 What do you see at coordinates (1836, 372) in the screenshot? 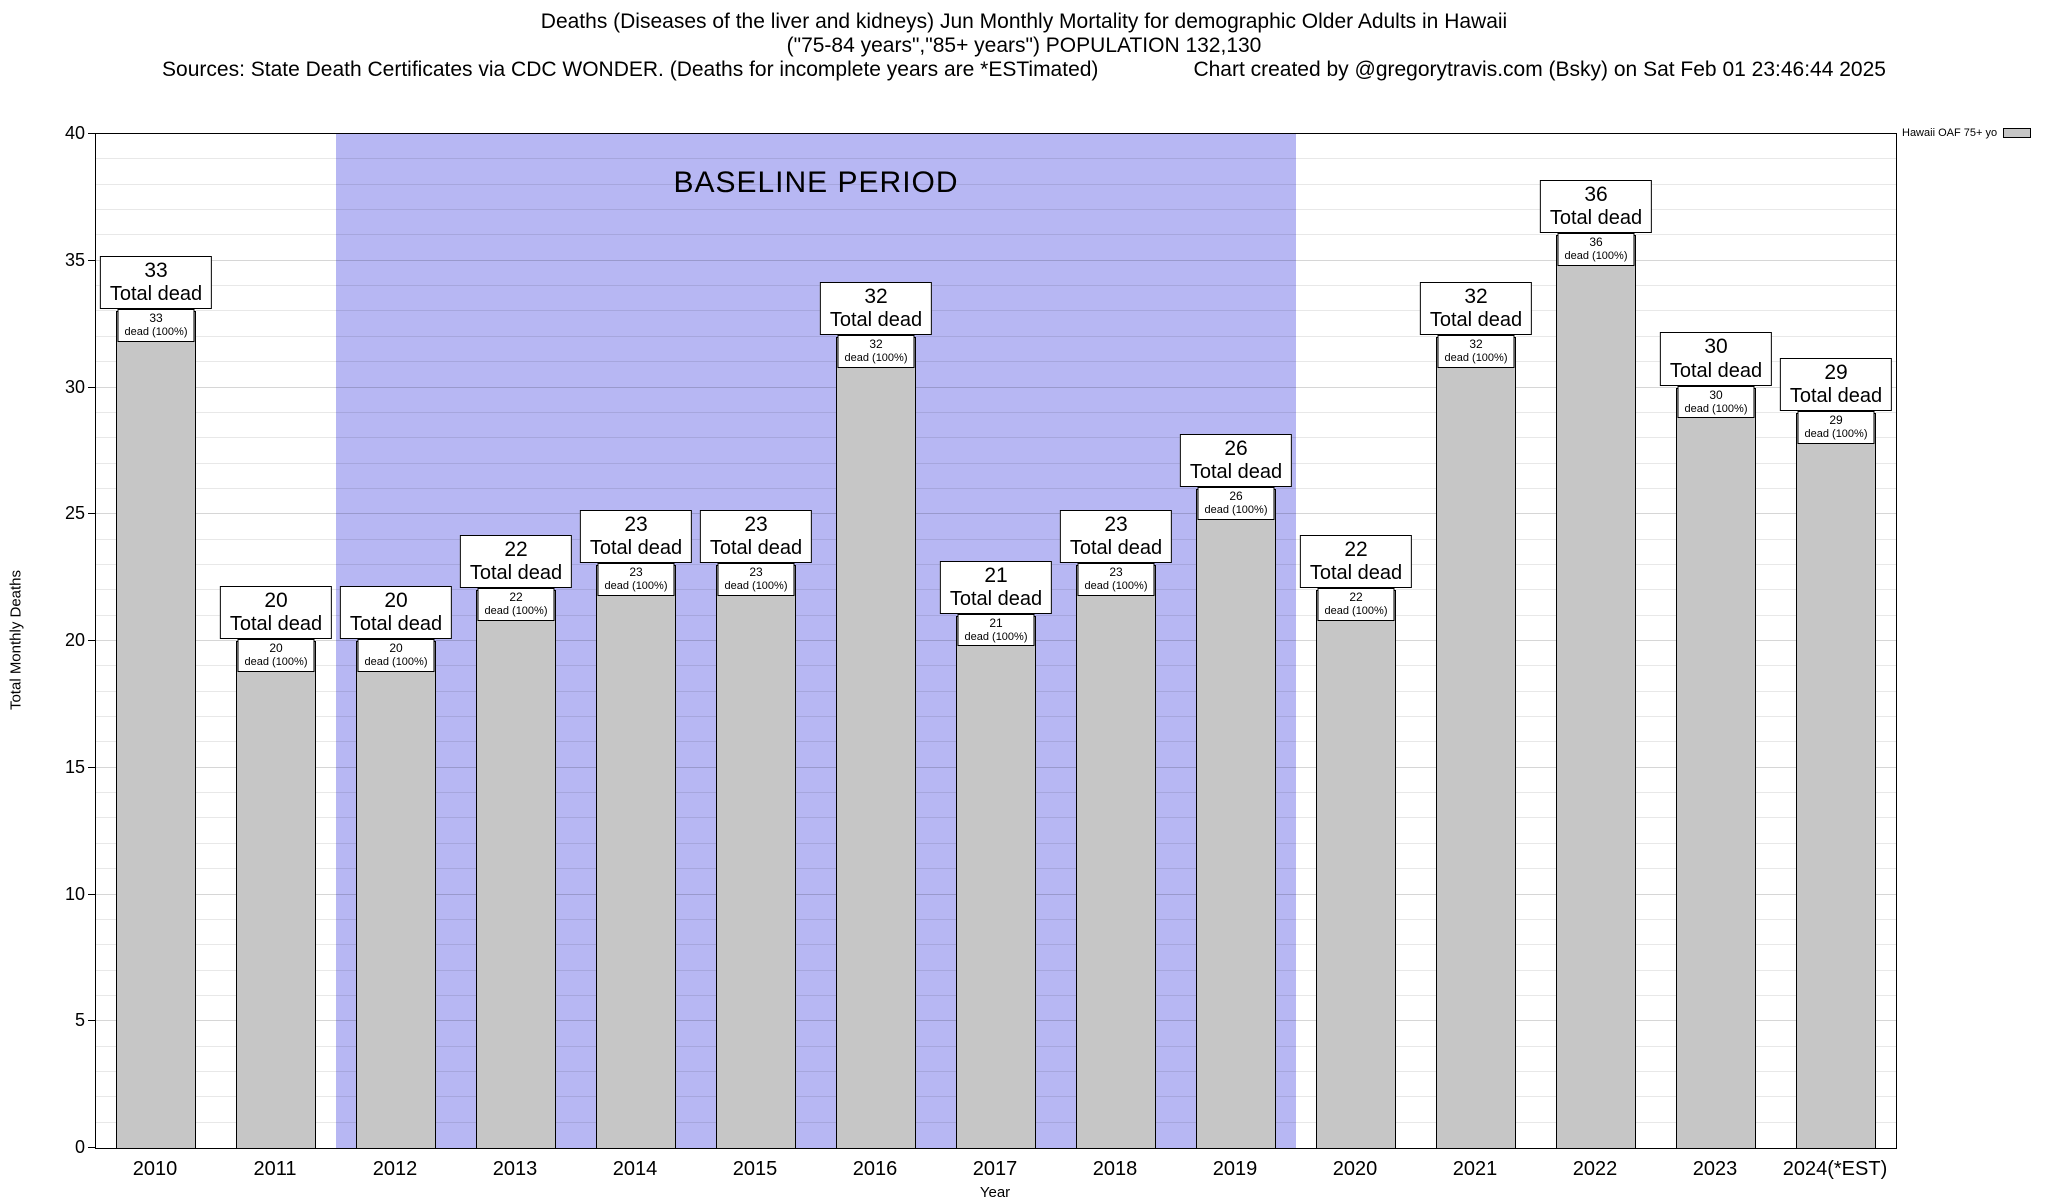
I see `bar-total-value: 29` at bounding box center [1836, 372].